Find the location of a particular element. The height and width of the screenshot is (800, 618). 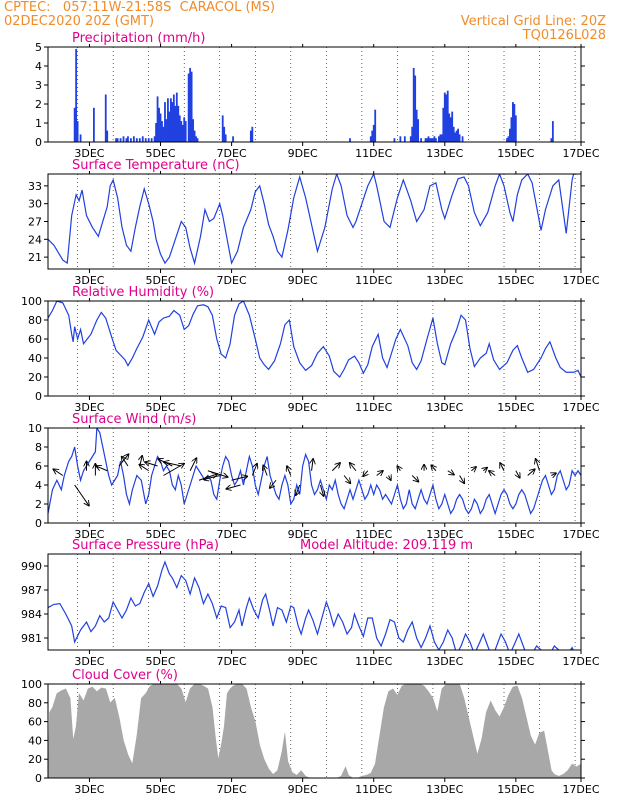

cloud-x-tick-label: 15DEC is located at coordinates (515, 789).